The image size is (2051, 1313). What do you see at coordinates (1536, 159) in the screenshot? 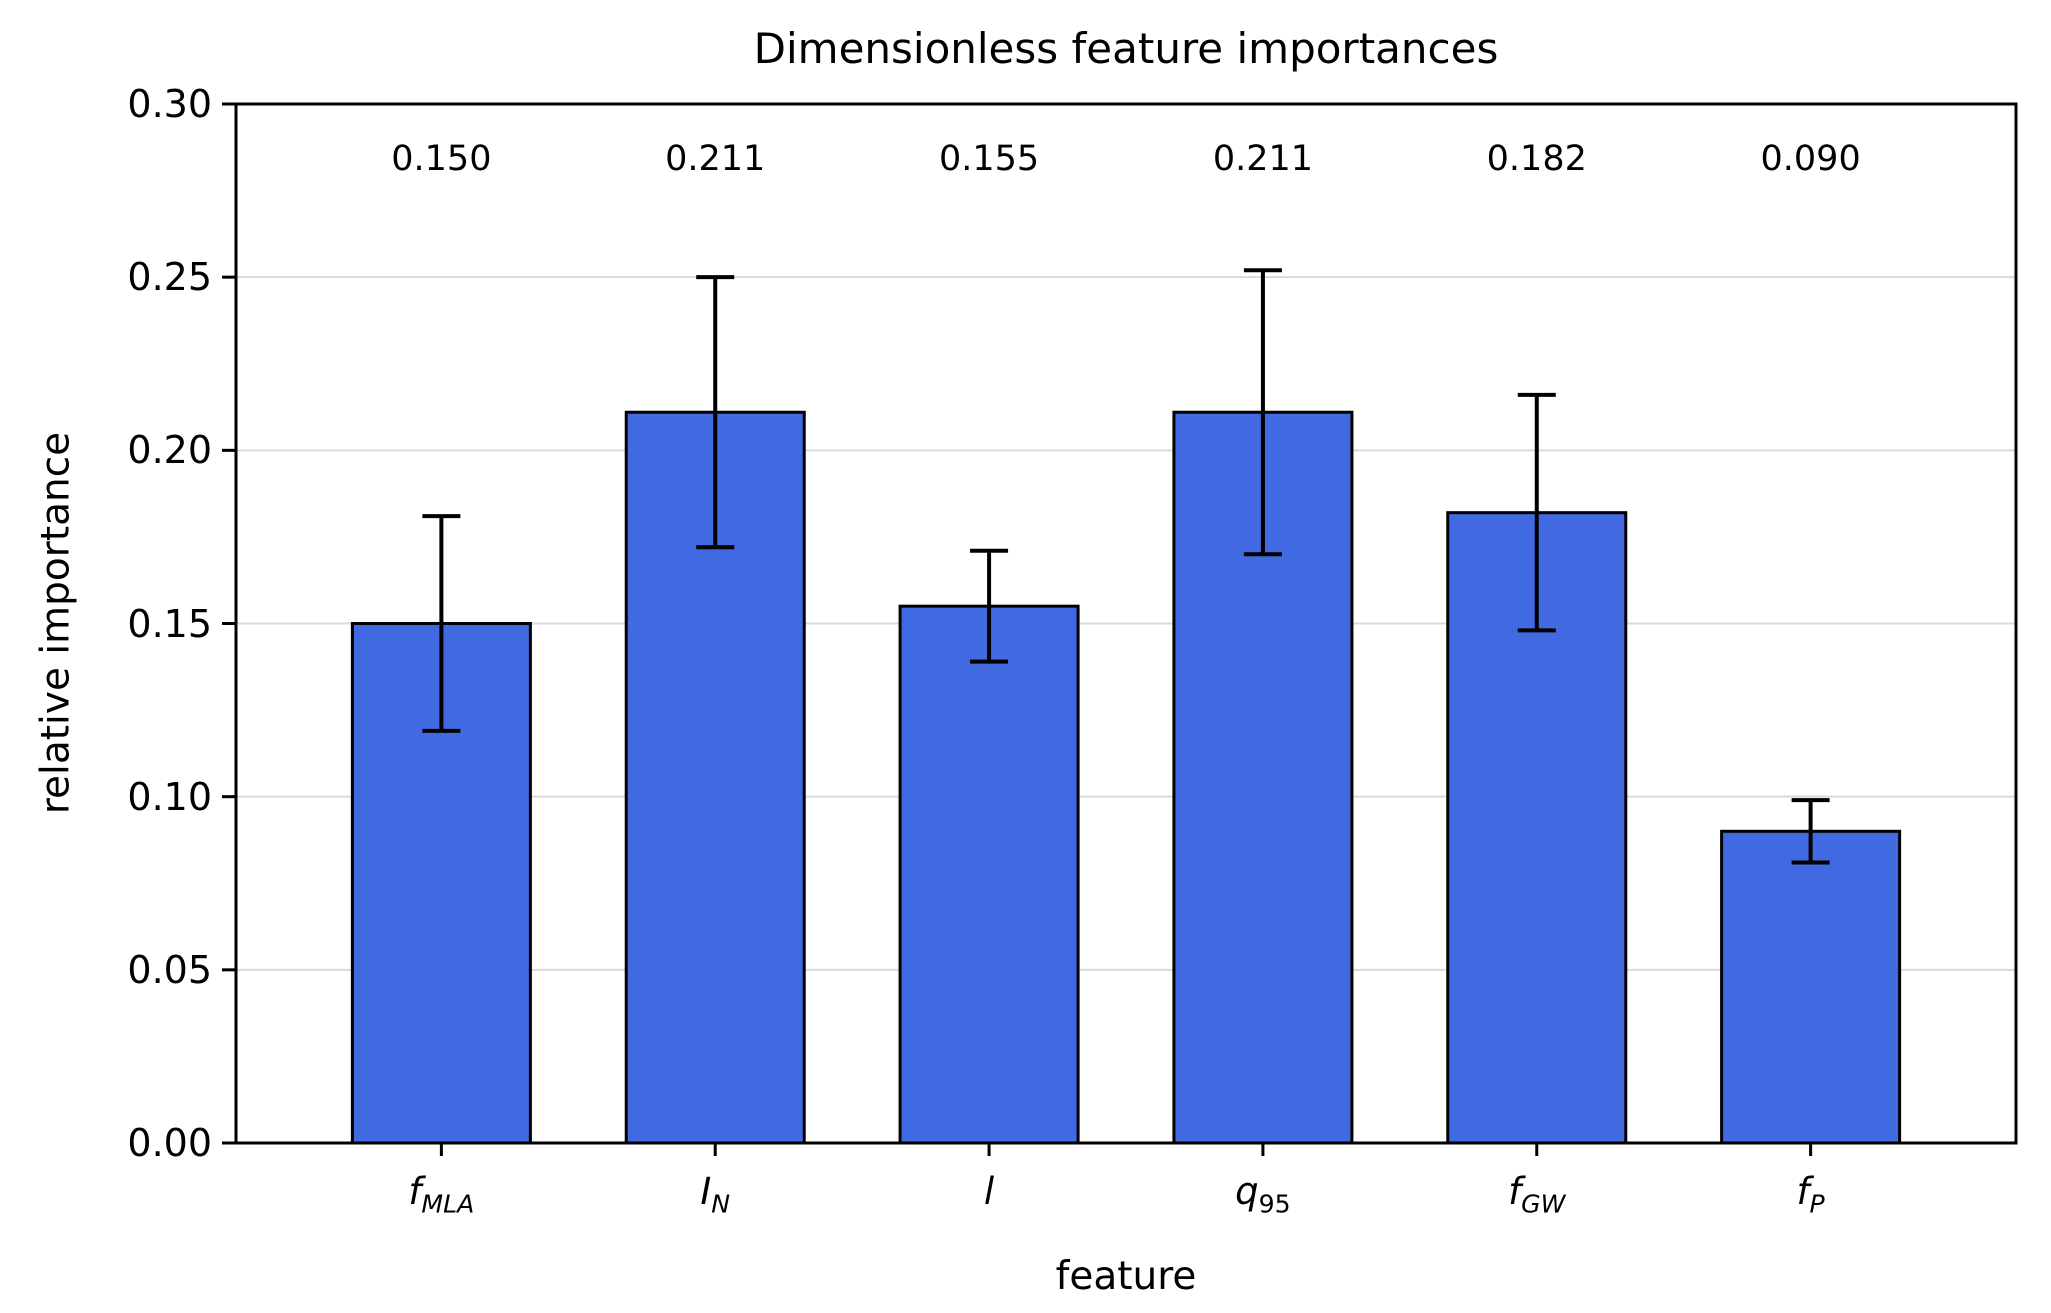
I see `bar-value-label: 0.182` at bounding box center [1536, 159].